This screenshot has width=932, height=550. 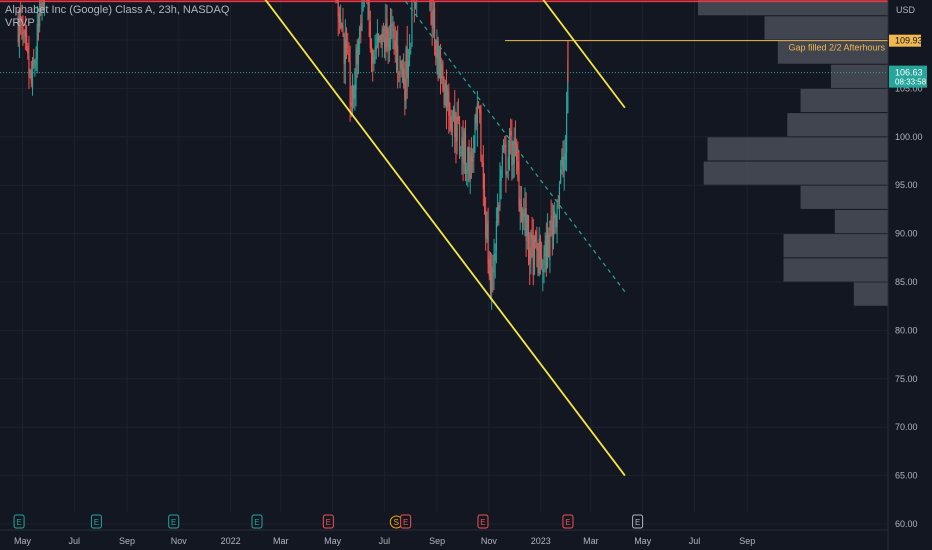 I want to click on price-tick-label: 60.00, so click(x=906, y=524).